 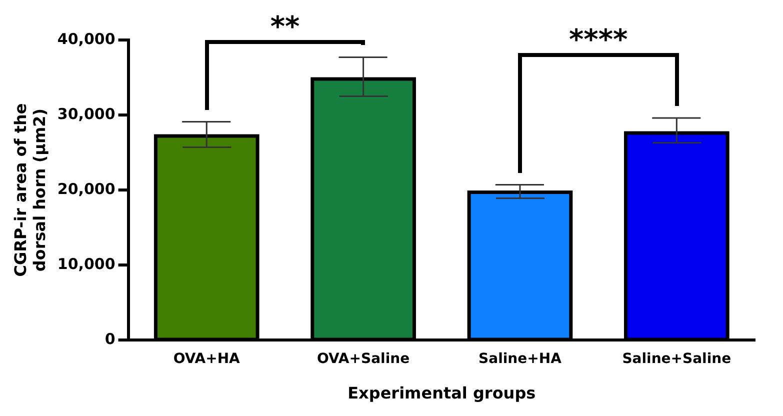 I want to click on x-tick-label: OVA+Saline, so click(x=363, y=359).